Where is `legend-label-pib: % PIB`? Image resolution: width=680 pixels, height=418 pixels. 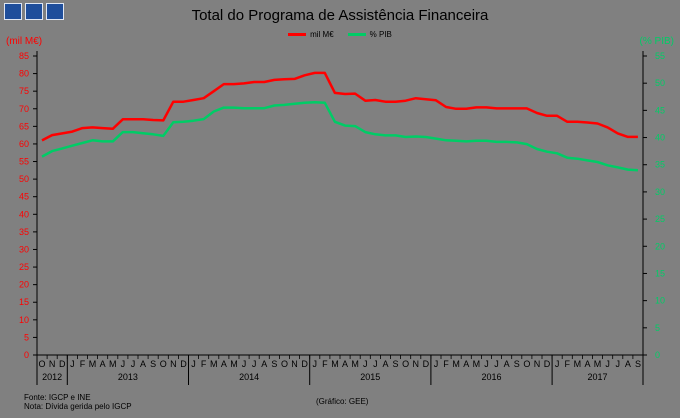 legend-label-pib: % PIB is located at coordinates (380, 34).